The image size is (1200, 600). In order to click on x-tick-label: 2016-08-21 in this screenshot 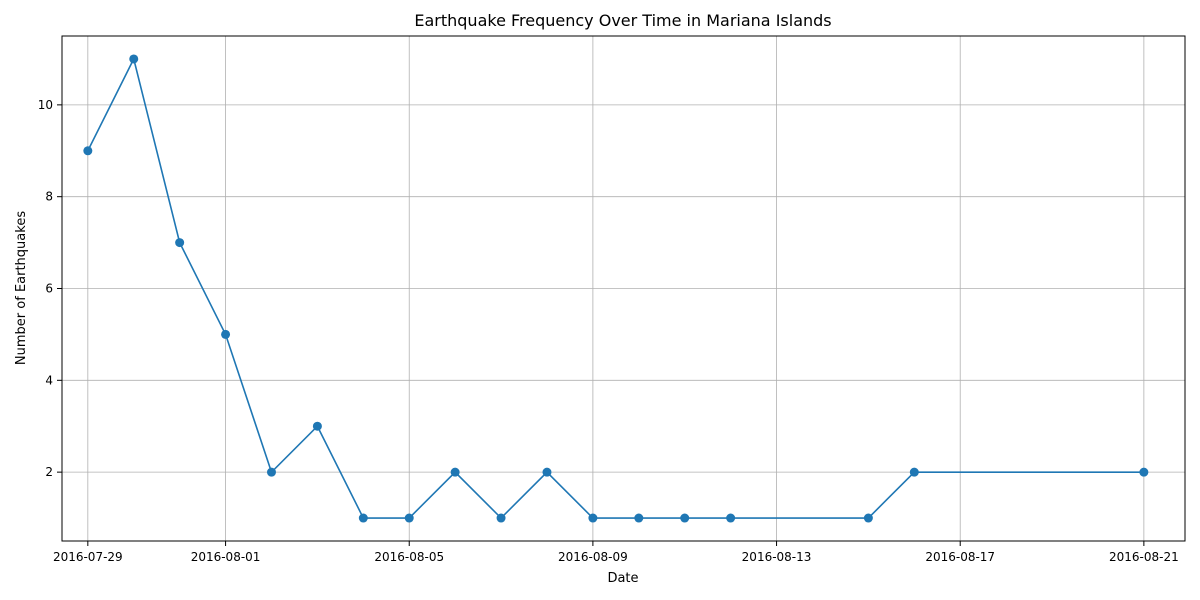, I will do `click(1144, 557)`.